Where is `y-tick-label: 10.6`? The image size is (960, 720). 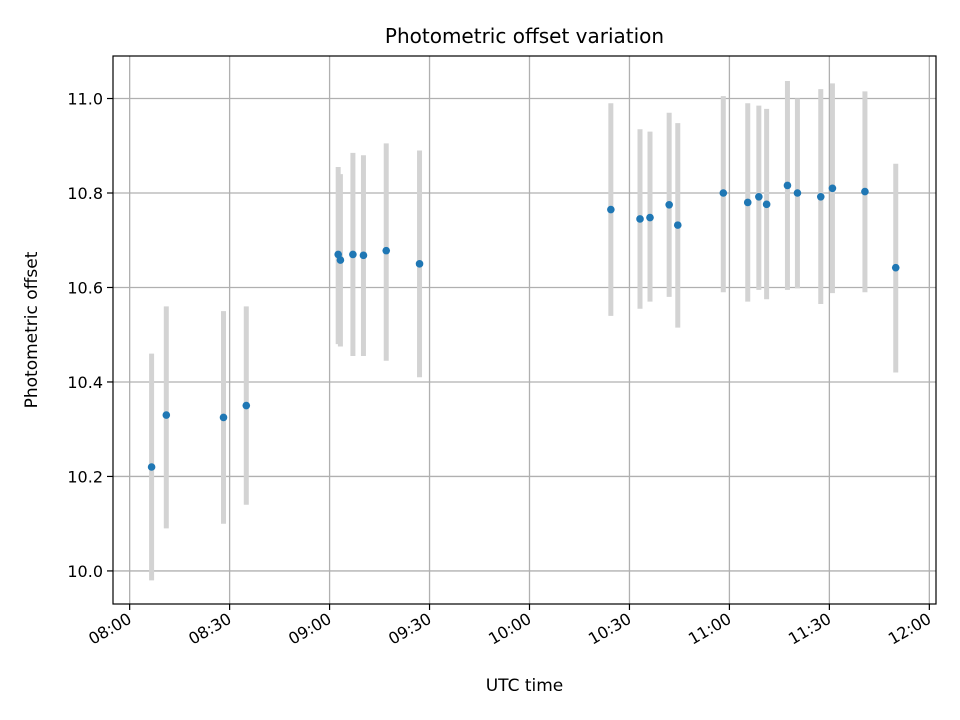
y-tick-label: 10.6 is located at coordinates (85, 287).